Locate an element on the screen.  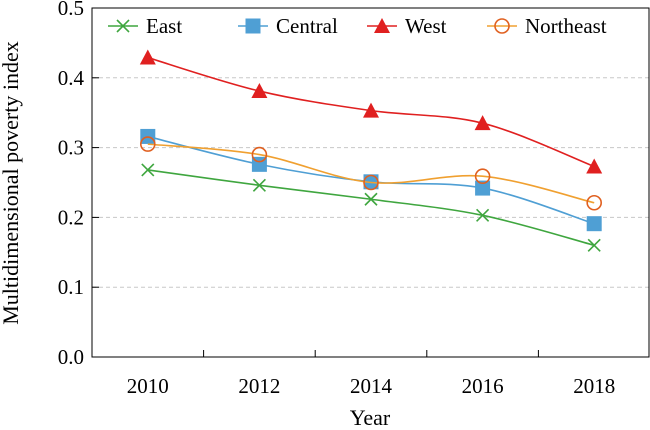
y-tick-label: 0.3 is located at coordinates (71, 148).